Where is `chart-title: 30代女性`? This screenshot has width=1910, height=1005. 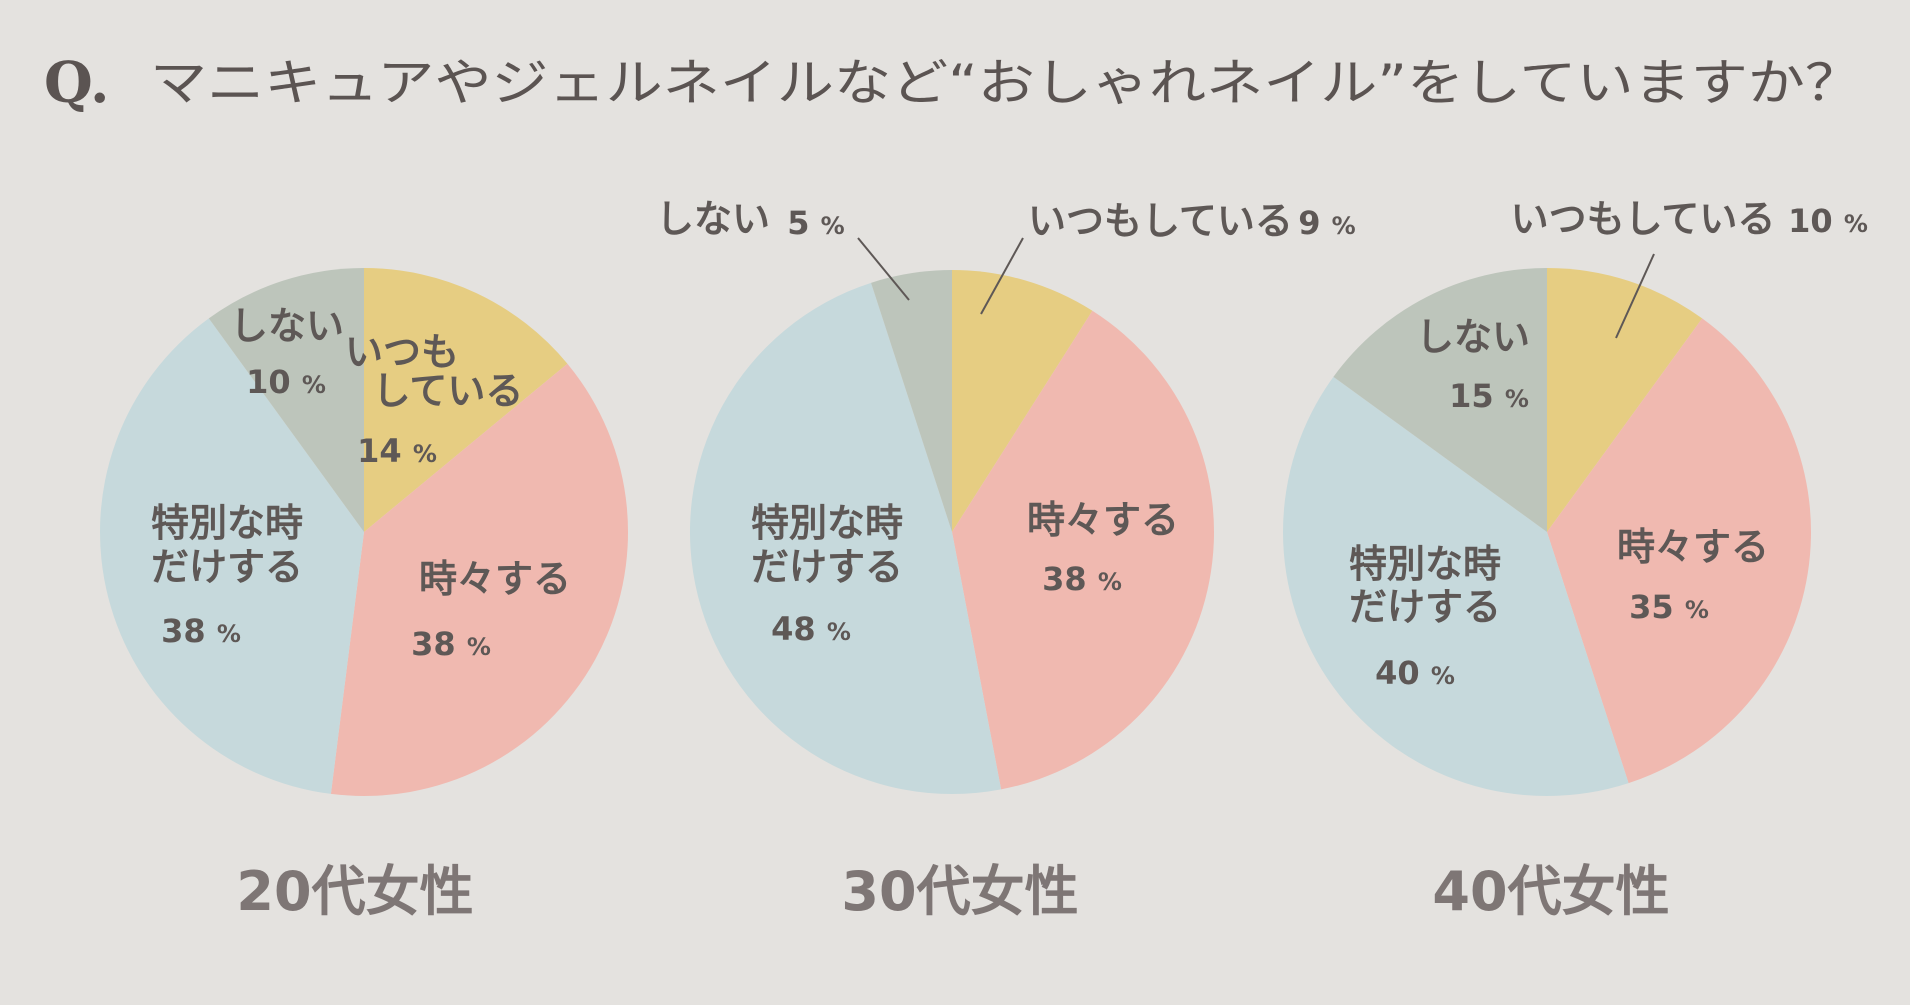 chart-title: 30代女性 is located at coordinates (959, 891).